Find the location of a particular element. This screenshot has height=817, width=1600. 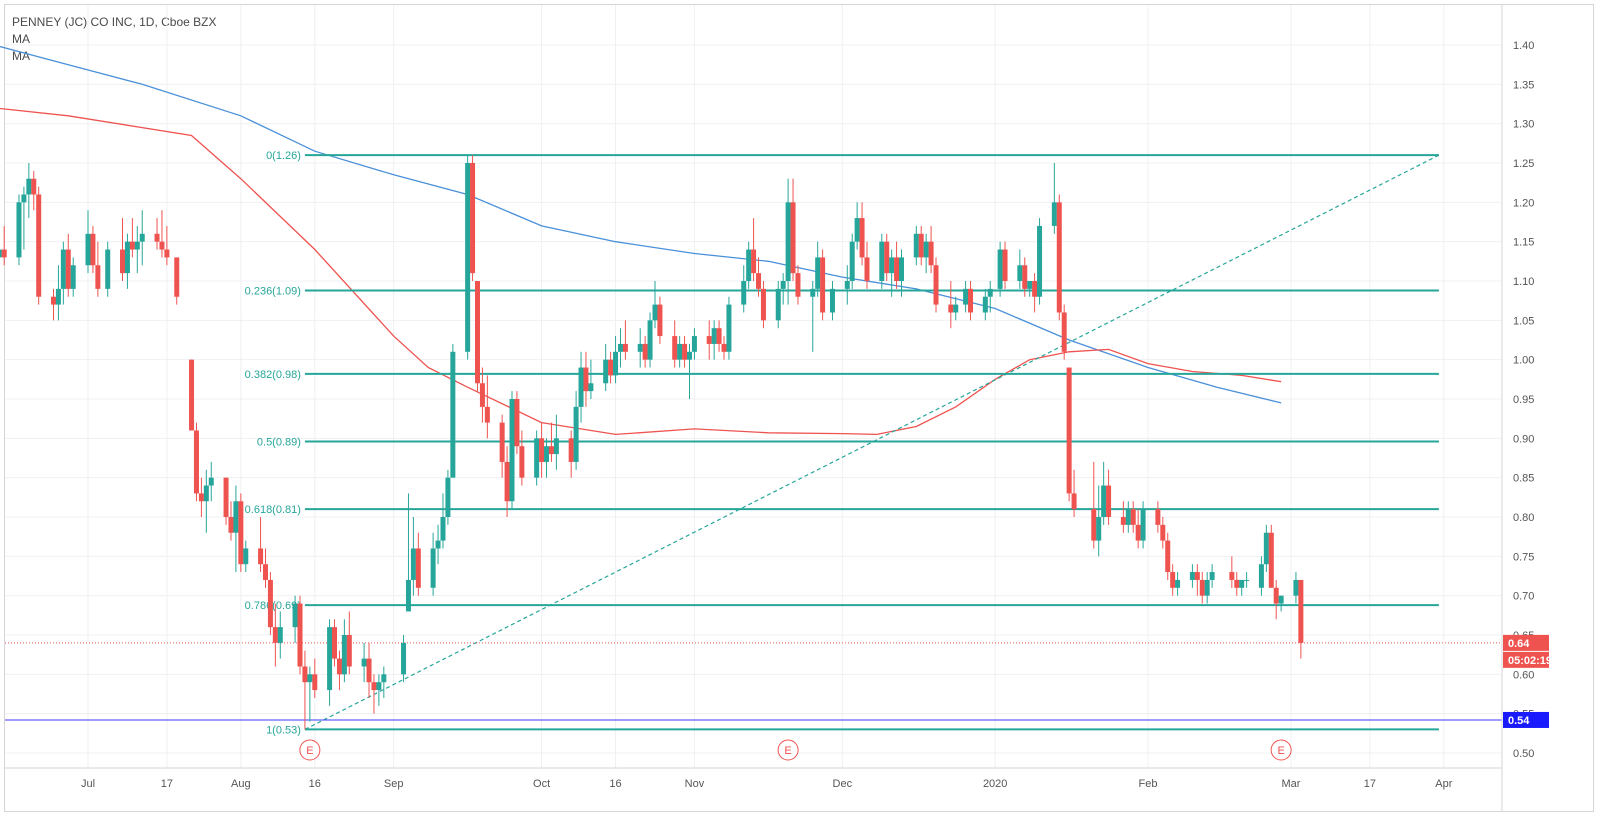

price-tick-label: 0.50 is located at coordinates (1523, 754).